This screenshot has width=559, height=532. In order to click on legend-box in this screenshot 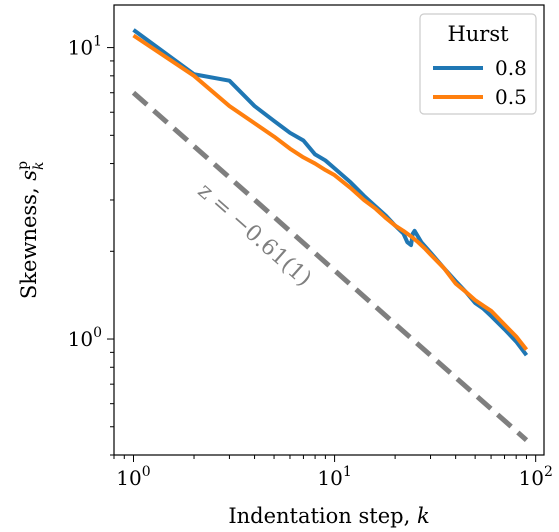, I will do `click(478, 64)`.